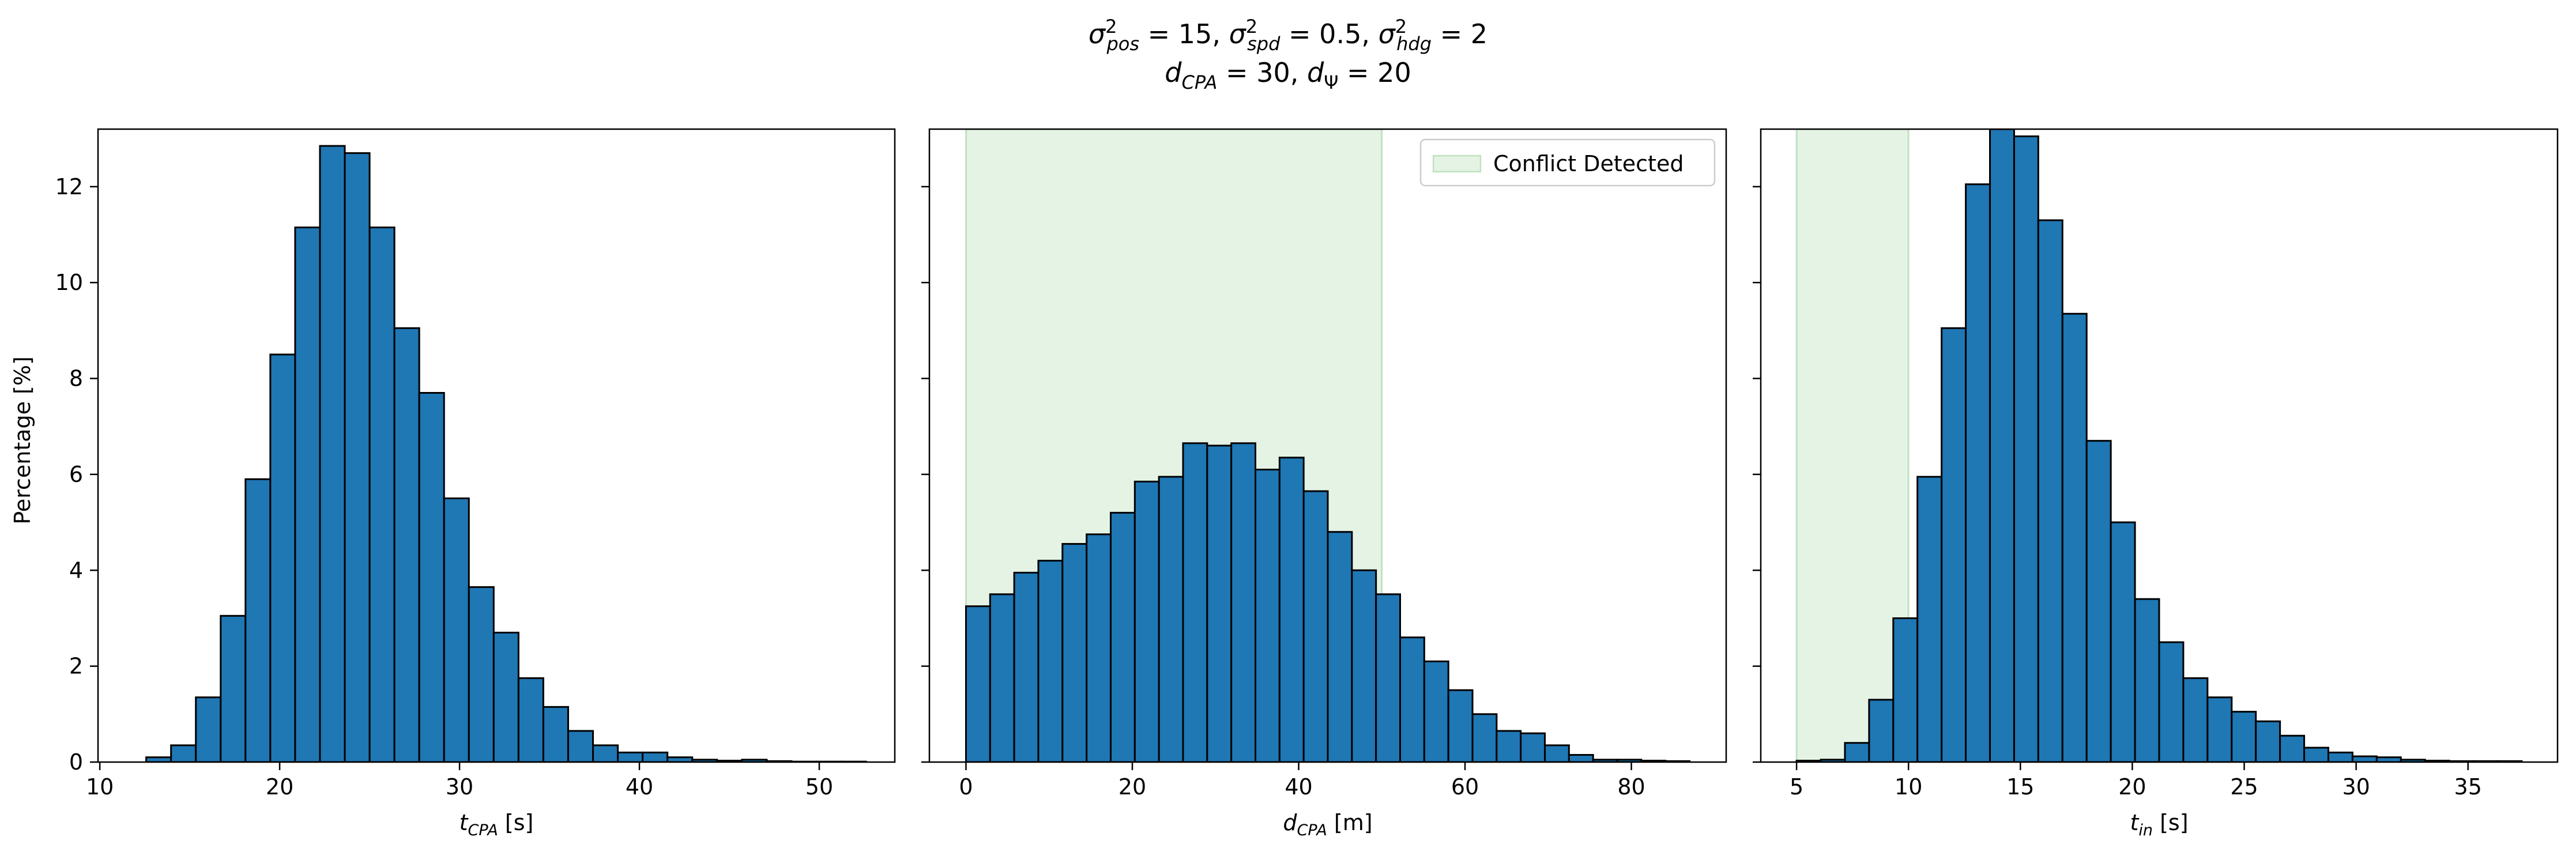 This screenshot has height=852, width=2576. Describe the element at coordinates (1327, 825) in the screenshot. I see `x-axis-label: dCPA [m]` at that location.